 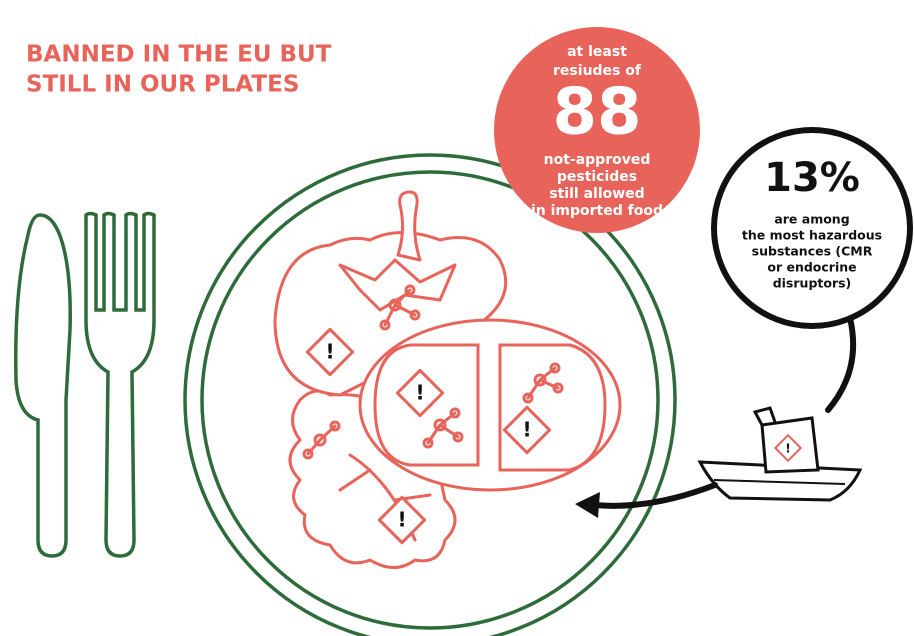 What do you see at coordinates (409, 226) in the screenshot?
I see `tomato-stem` at bounding box center [409, 226].